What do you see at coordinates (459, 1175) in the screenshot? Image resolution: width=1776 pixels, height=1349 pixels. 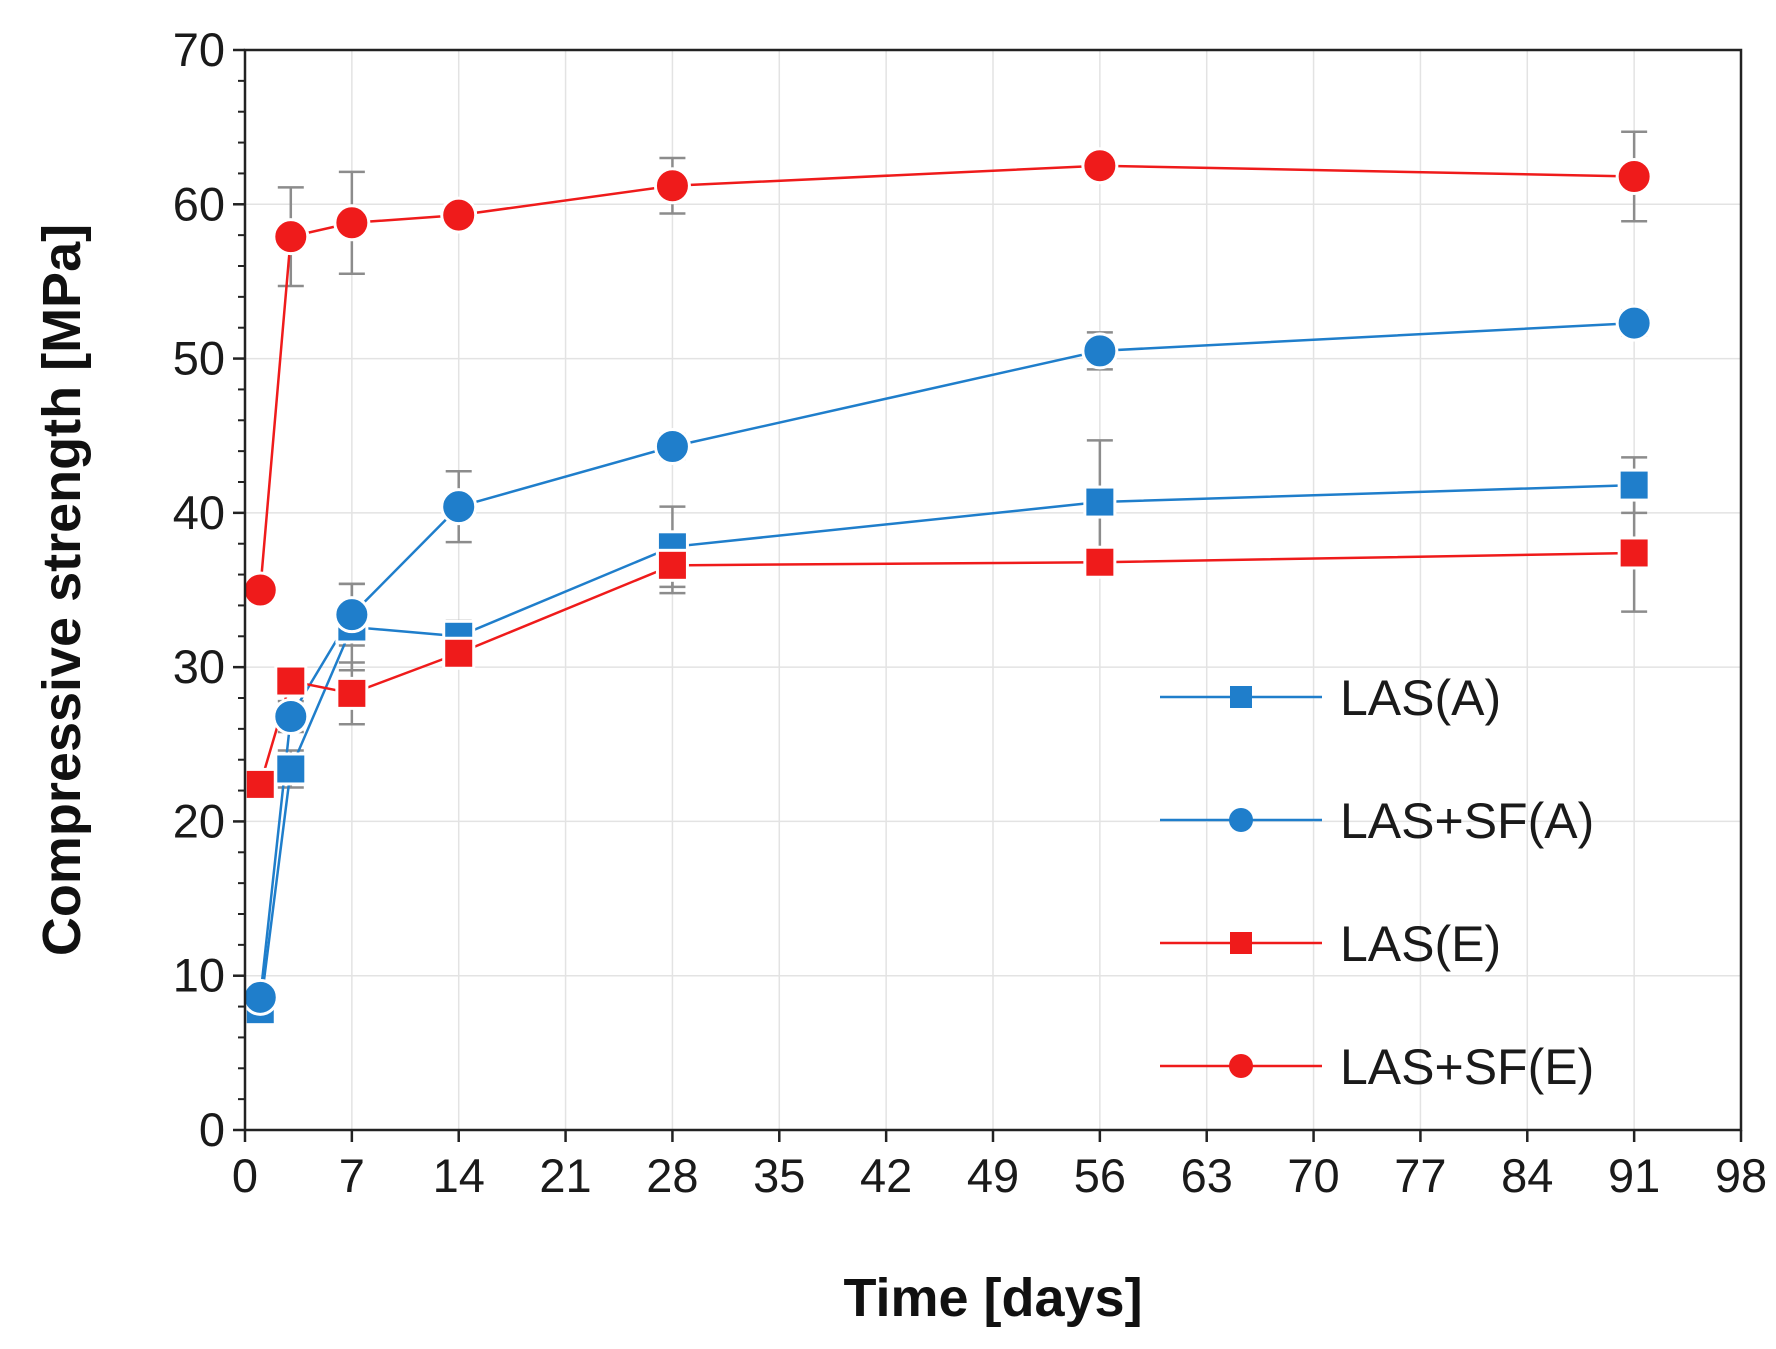 I see `x-tick-label: 14` at bounding box center [459, 1175].